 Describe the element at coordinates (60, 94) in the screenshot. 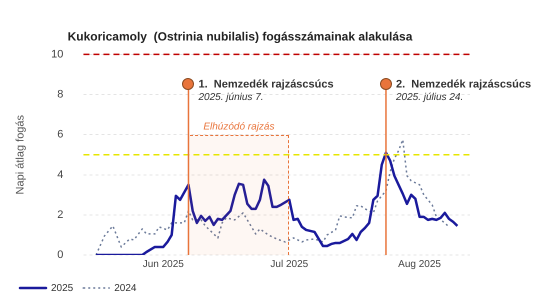

I see `y-tick-label: 8` at that location.